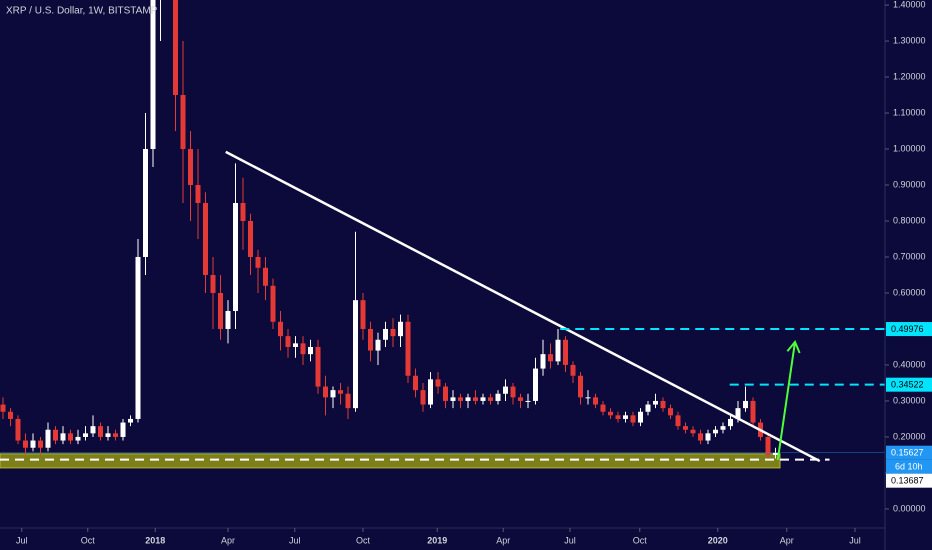 The height and width of the screenshot is (550, 932). What do you see at coordinates (909, 467) in the screenshot?
I see `countdown-label: 6d 10h` at bounding box center [909, 467].